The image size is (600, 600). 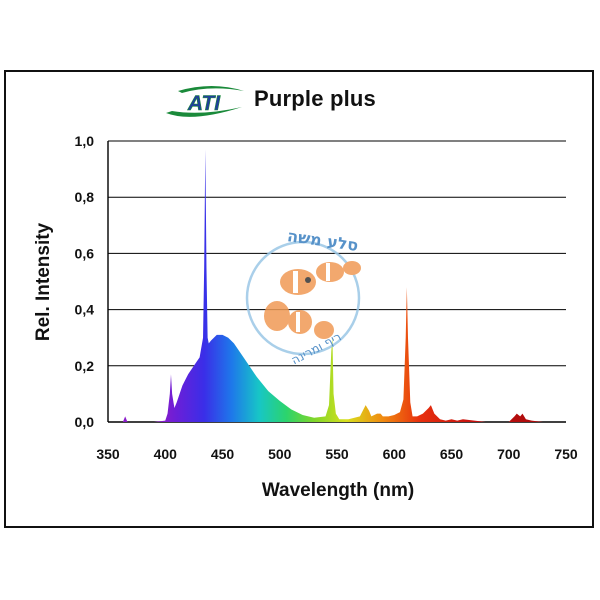 I want to click on ati-logo: ATI, so click(x=205, y=101).